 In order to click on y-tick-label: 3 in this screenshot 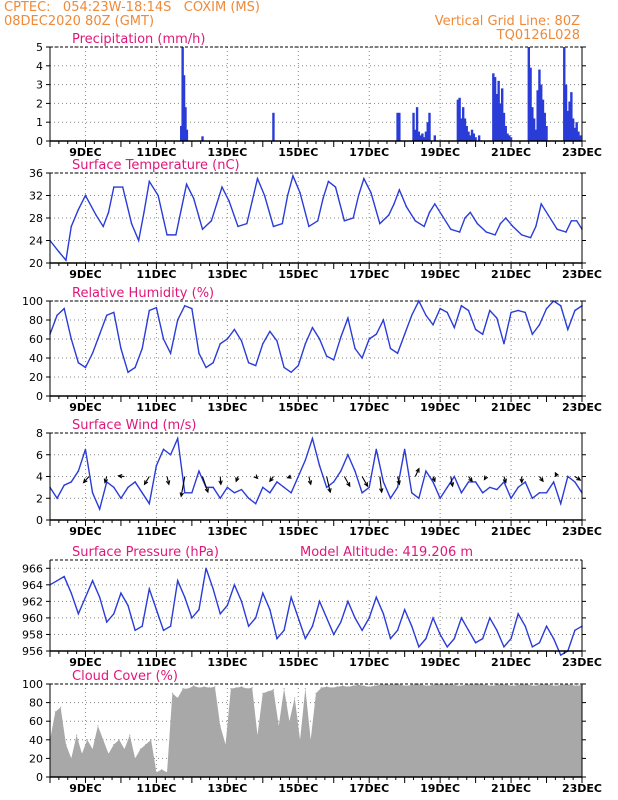, I will do `click(39, 85)`.